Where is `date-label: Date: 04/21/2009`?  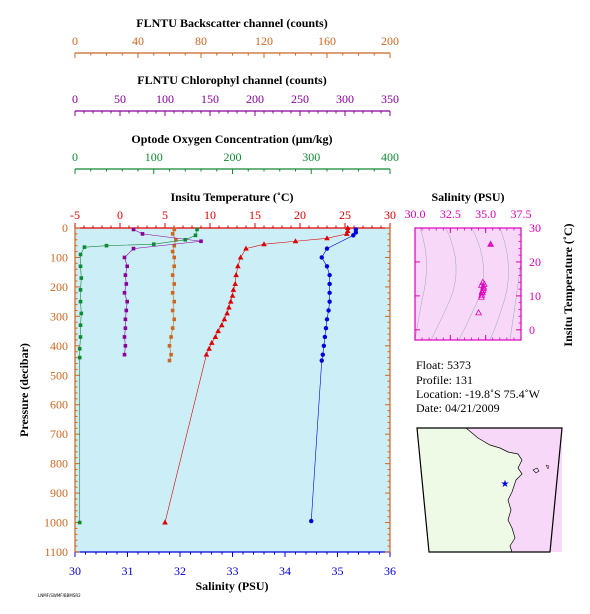 date-label: Date: 04/21/2009 is located at coordinates (458, 408).